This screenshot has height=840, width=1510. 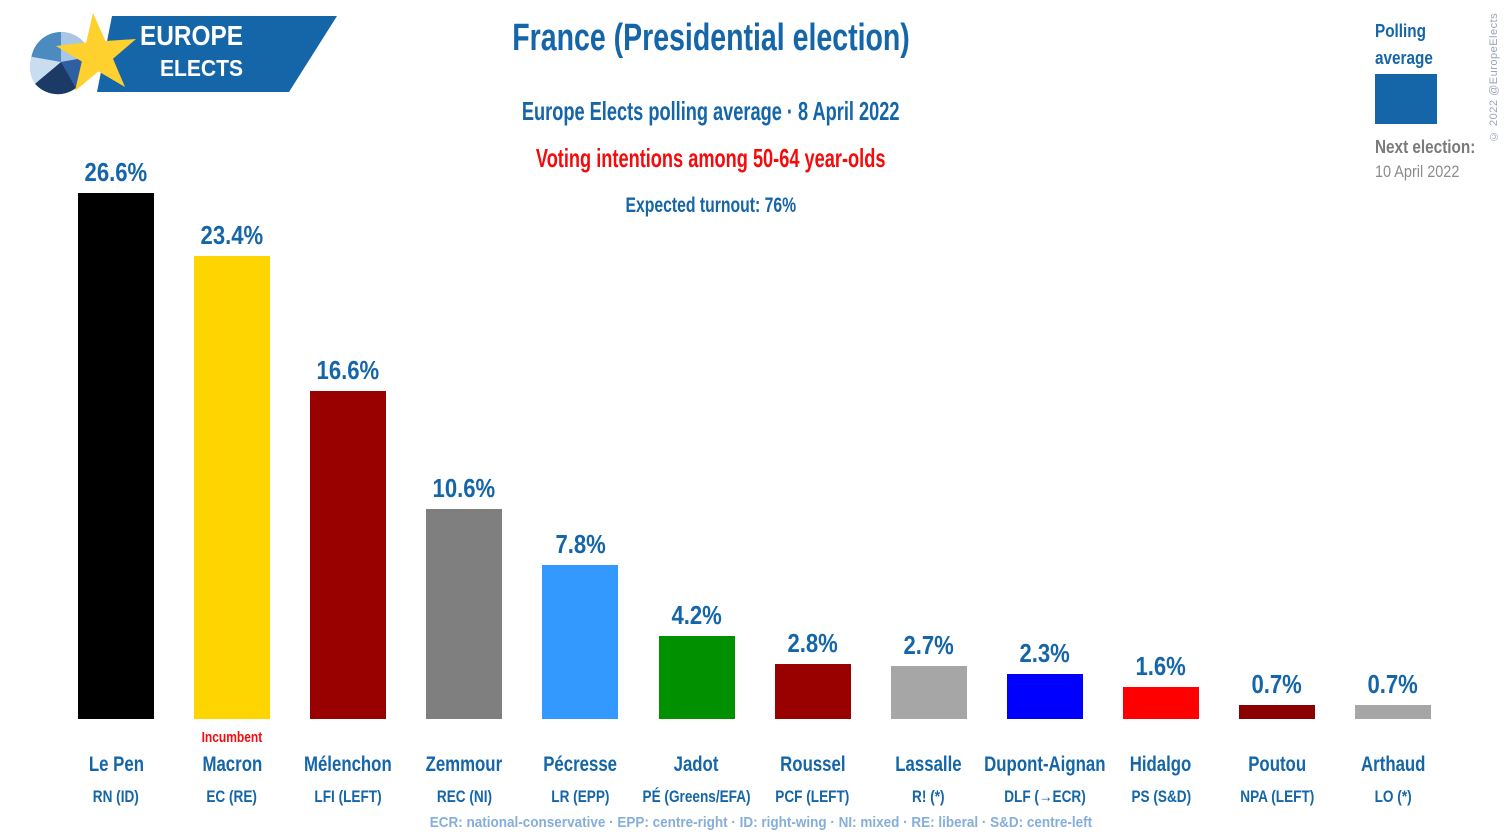 I want to click on bar-arthaud, so click(x=1393, y=712).